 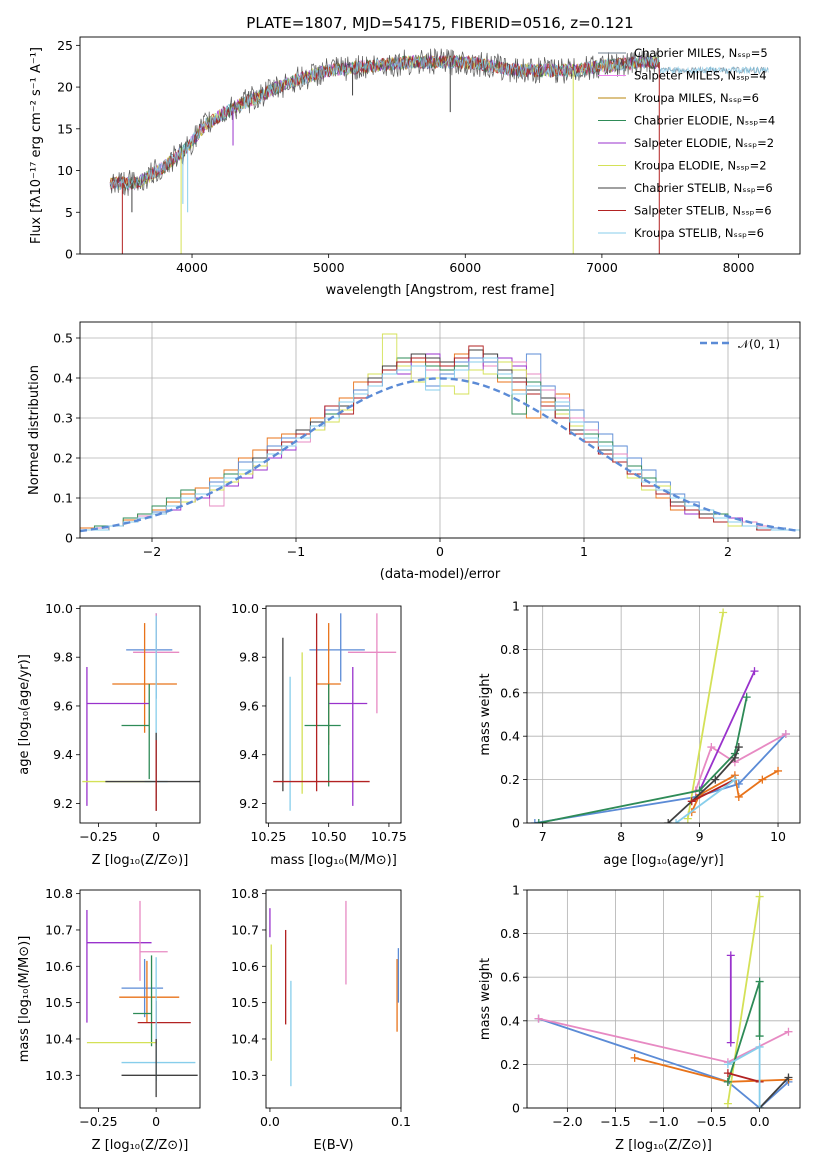 I want to click on y-axis-label: Flux [fλ10⁻¹⁷ erg cm⁻² s⁻¹ A⁻¹], so click(x=36, y=145).